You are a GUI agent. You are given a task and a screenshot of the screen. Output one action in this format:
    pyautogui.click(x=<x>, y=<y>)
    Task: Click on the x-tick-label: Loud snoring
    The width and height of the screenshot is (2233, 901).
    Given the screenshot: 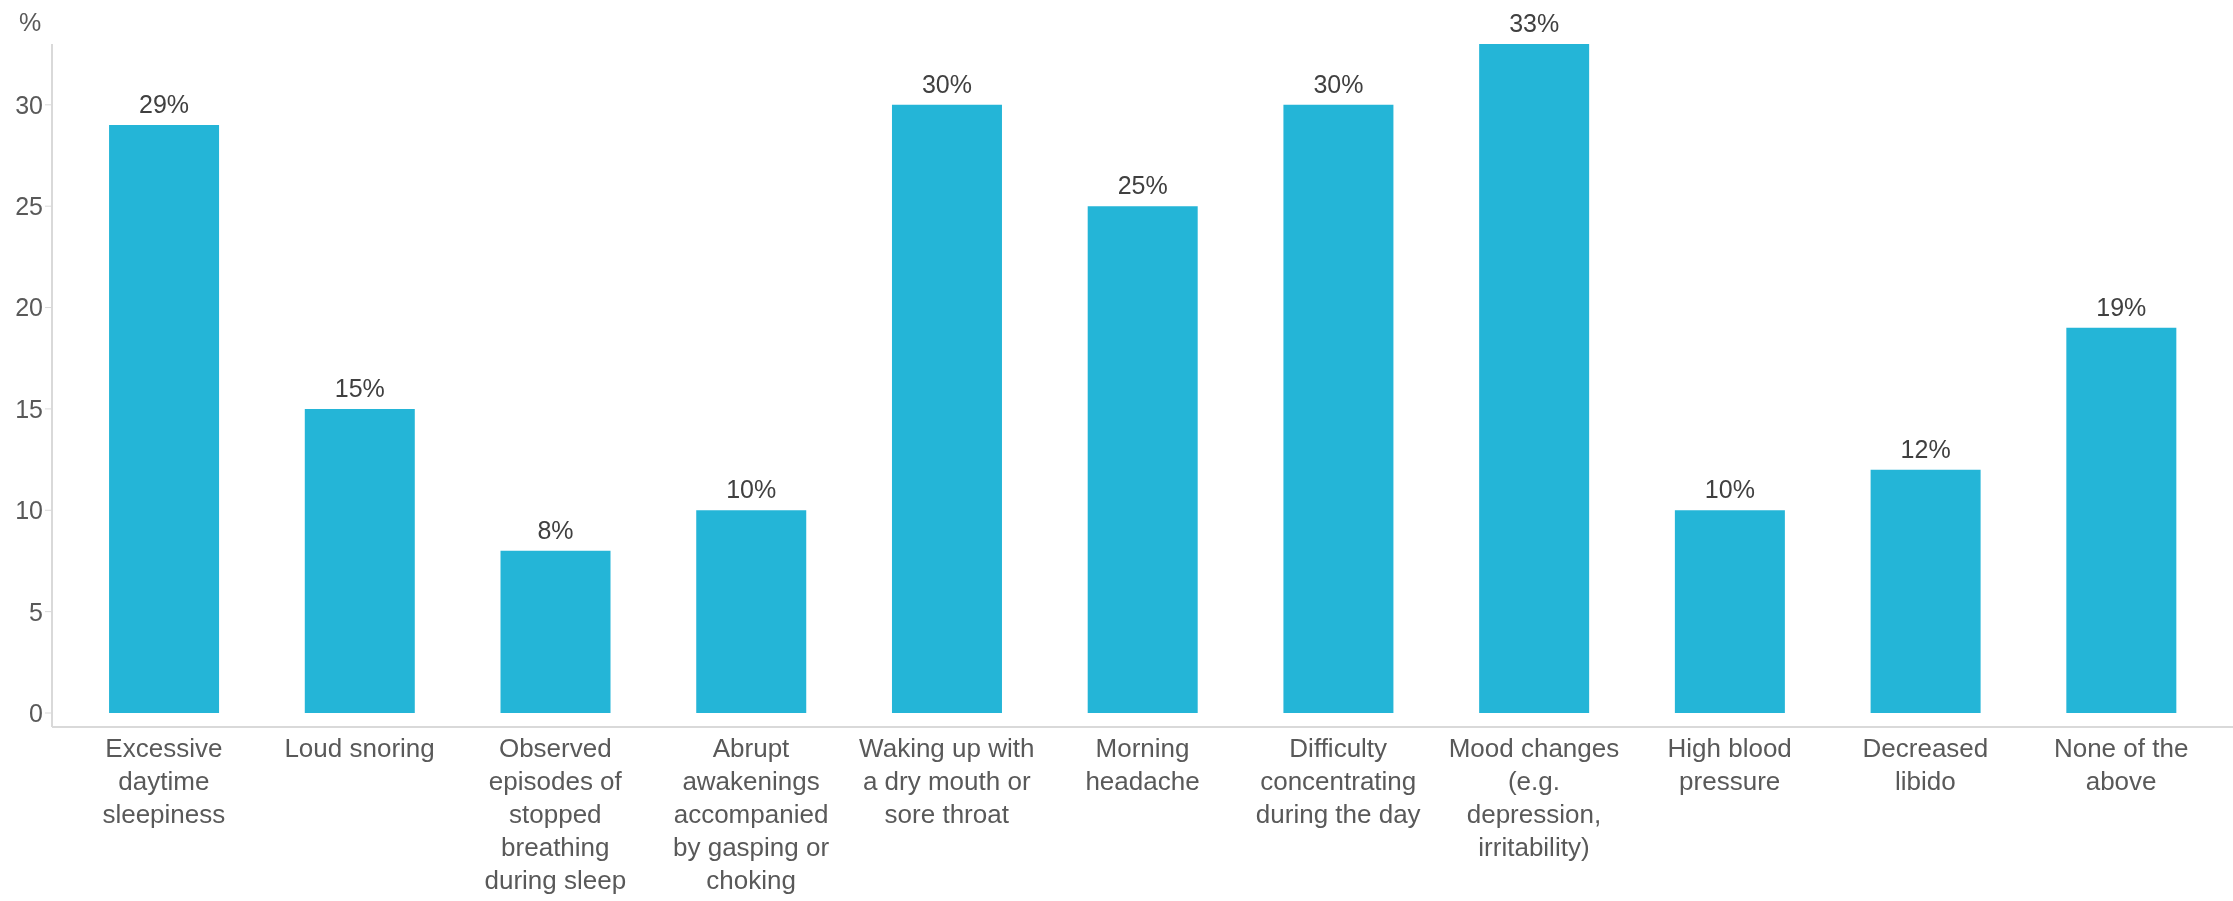 What is the action you would take?
    pyautogui.click(x=359, y=748)
    